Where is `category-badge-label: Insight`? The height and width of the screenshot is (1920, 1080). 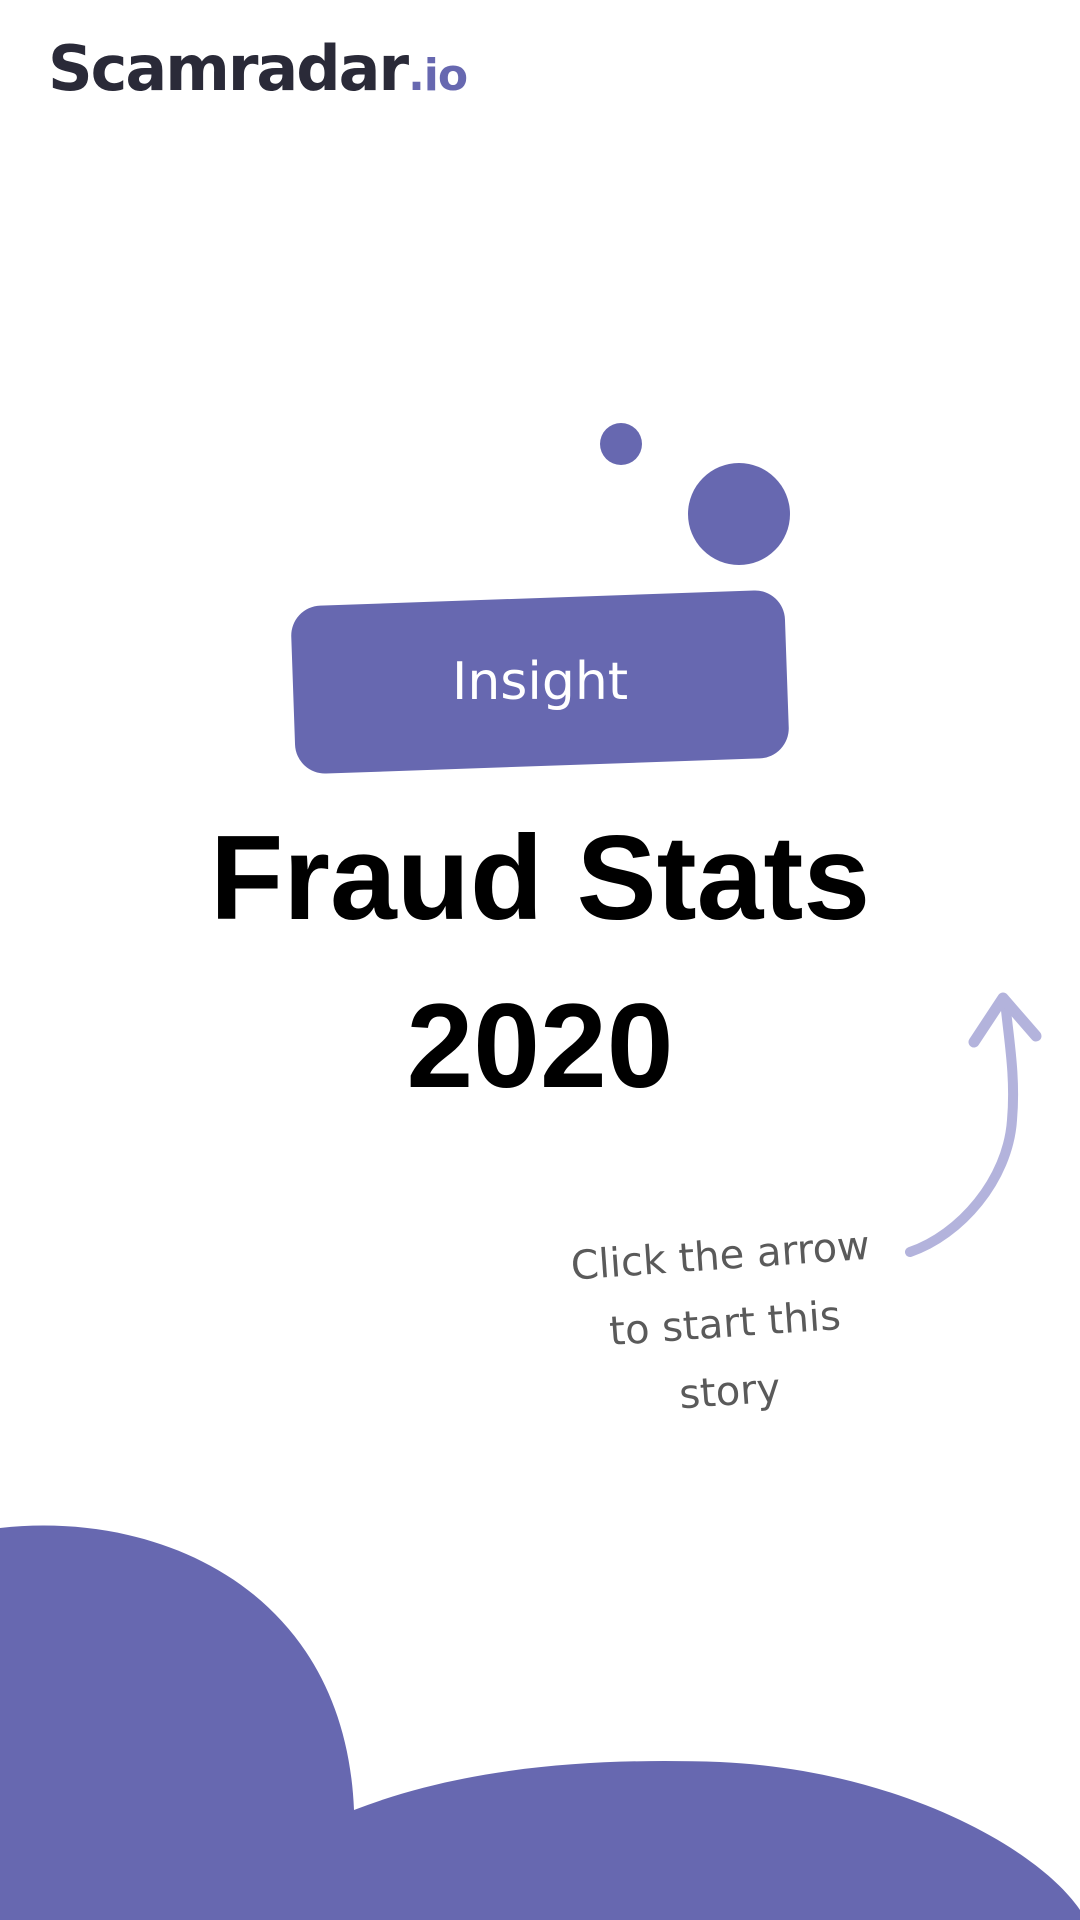
category-badge-label: Insight is located at coordinates (540, 682).